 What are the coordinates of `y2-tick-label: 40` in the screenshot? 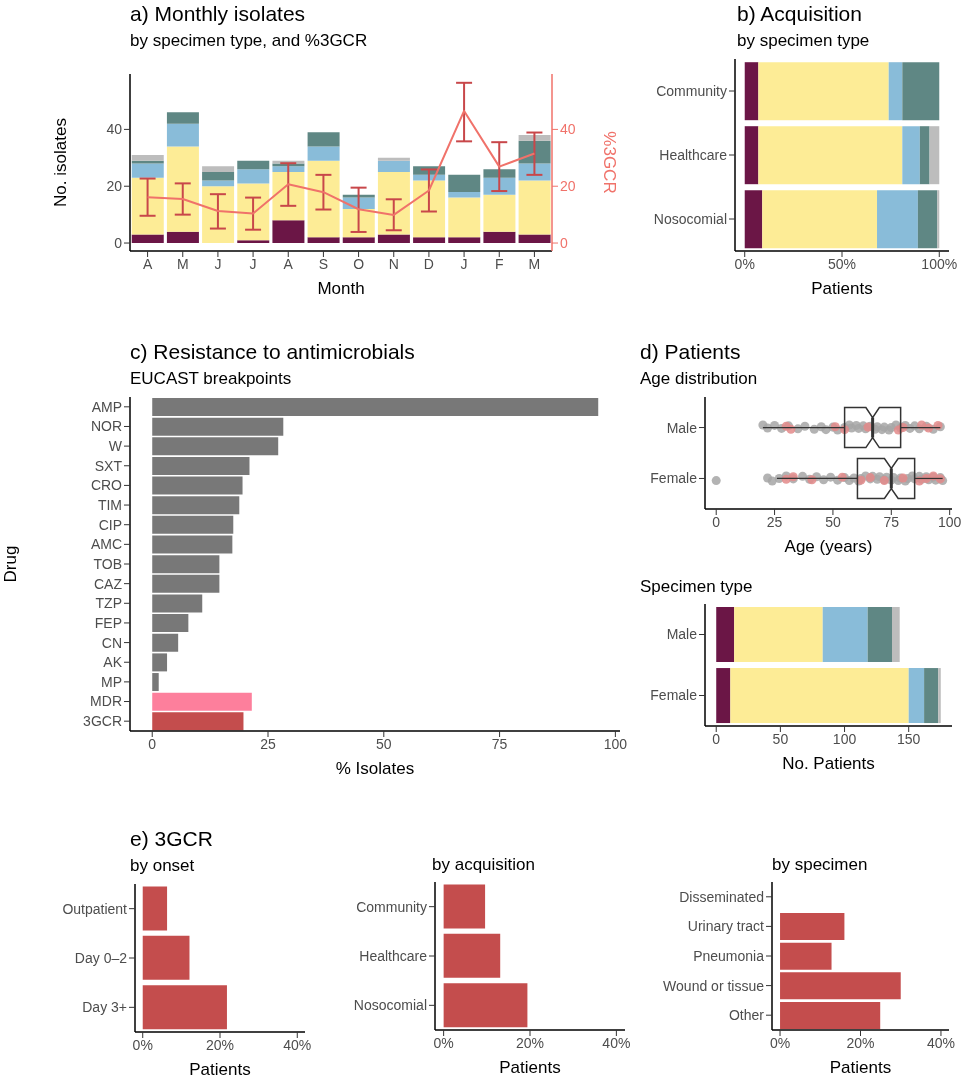 It's located at (568, 129).